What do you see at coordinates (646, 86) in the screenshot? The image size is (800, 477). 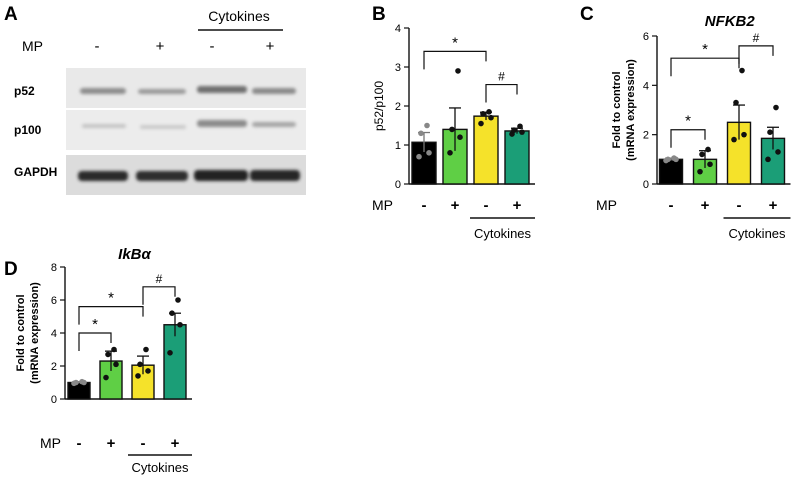 I see `chart-c-ytick-label: 4` at bounding box center [646, 86].